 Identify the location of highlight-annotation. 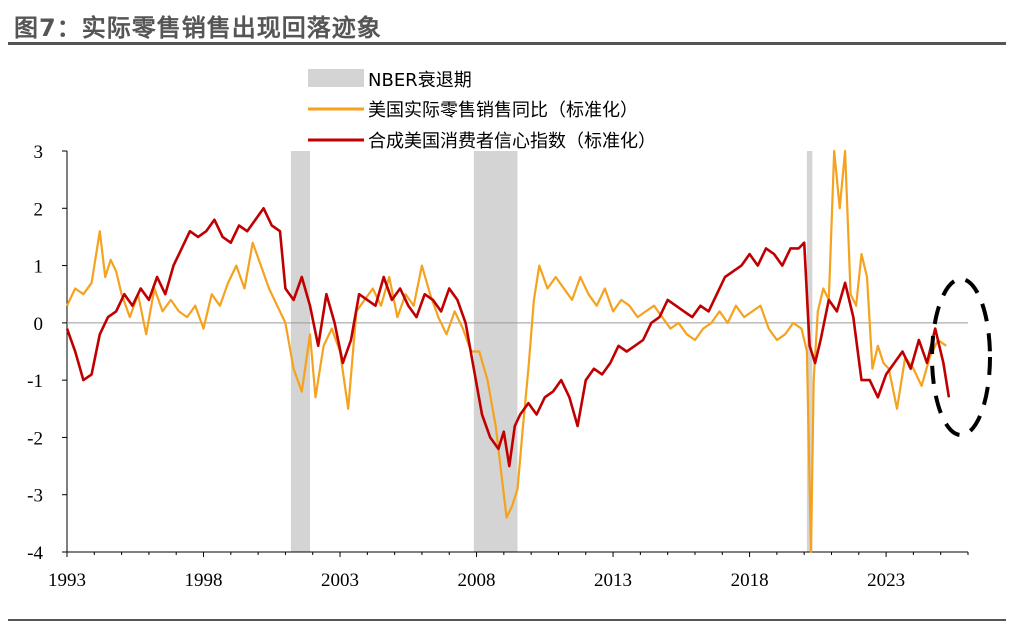
(961, 357).